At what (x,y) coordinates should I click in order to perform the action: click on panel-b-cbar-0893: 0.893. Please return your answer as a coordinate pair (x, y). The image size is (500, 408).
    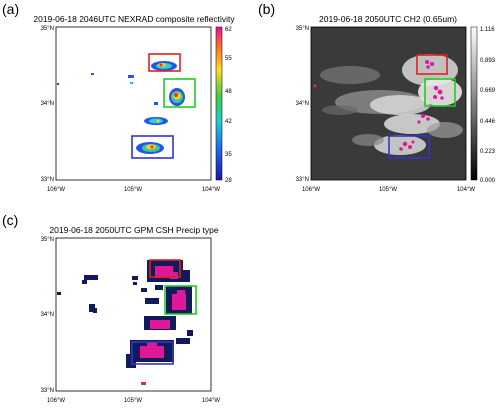
    Looking at the image, I should click on (488, 61).